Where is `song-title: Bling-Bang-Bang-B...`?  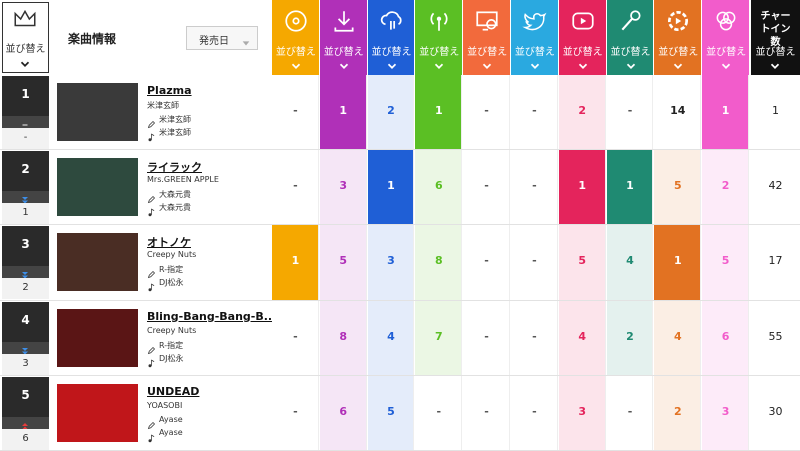 song-title: Bling-Bang-Bang-B... is located at coordinates (209, 316).